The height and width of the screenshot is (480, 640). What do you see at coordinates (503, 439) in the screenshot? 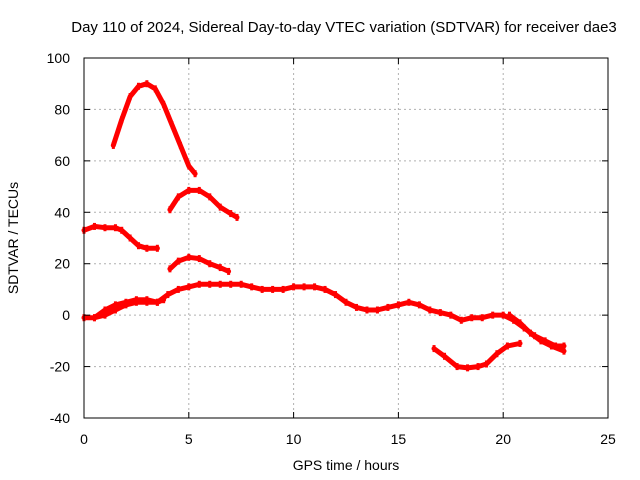
I see `x-tick-label: 20` at bounding box center [503, 439].